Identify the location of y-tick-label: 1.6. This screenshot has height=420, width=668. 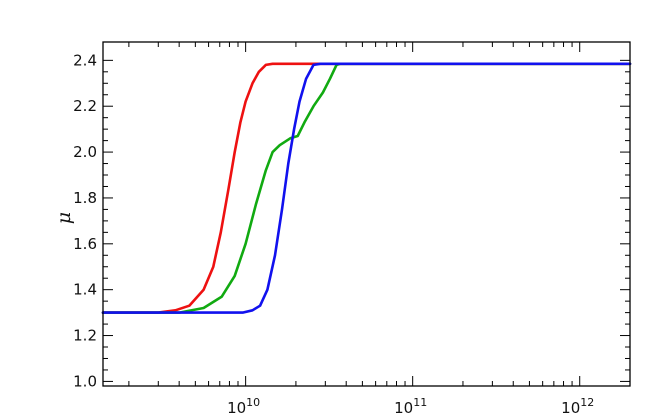
(85, 244).